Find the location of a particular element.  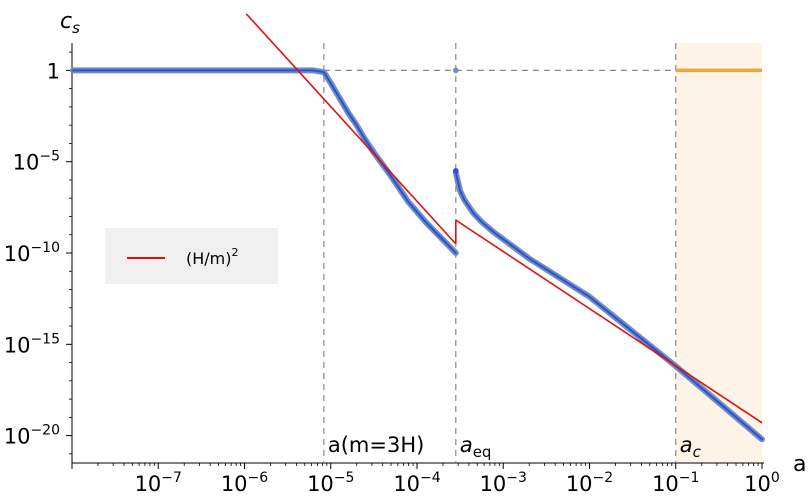

vertical-marker-label-2: ac is located at coordinates (691, 447).